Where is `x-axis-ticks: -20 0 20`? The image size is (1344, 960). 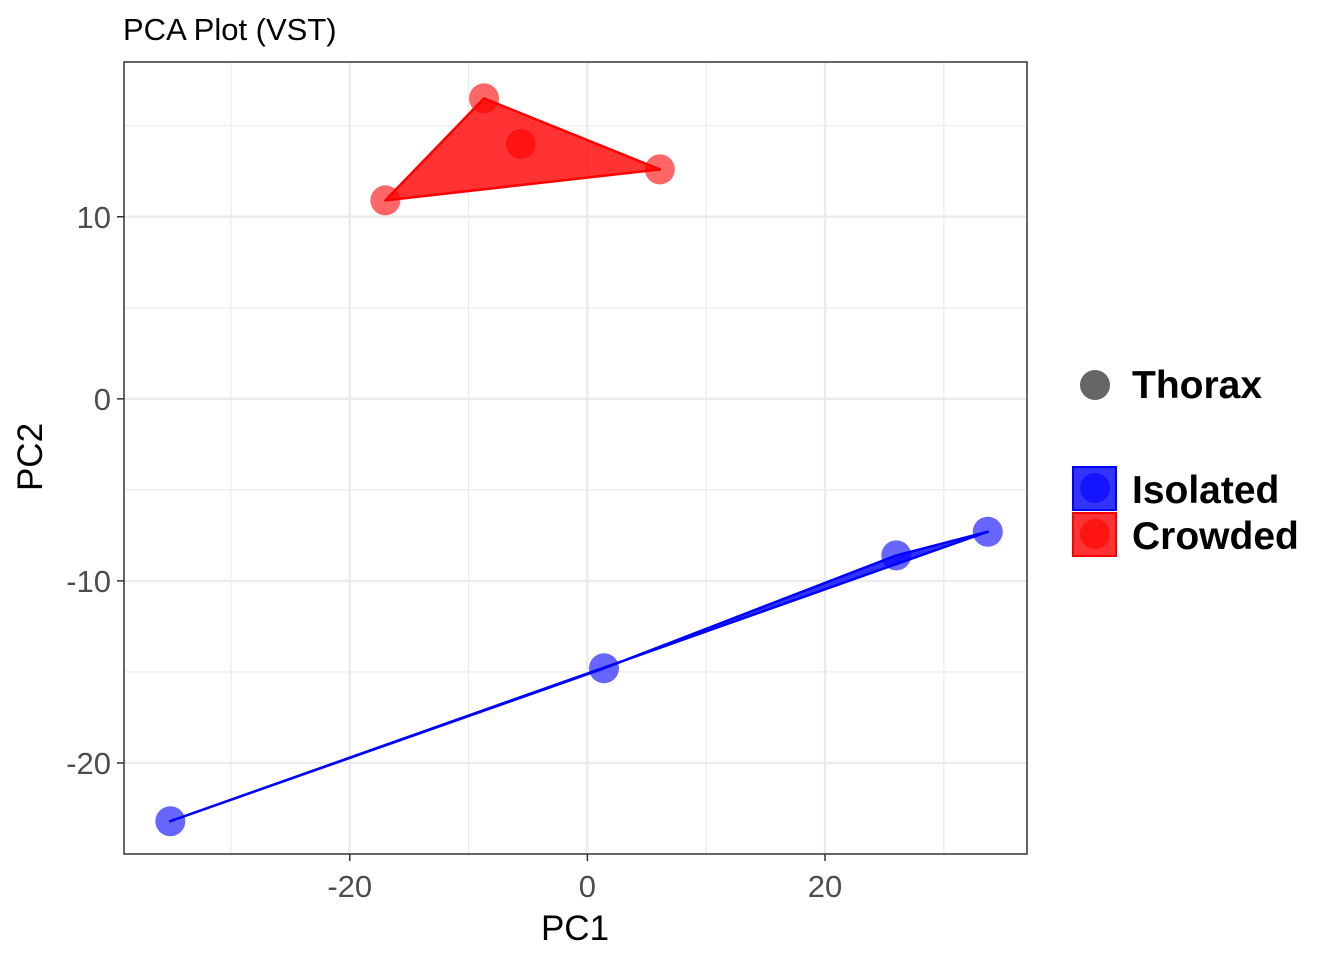
x-axis-ticks: -20 0 20 is located at coordinates (584, 879).